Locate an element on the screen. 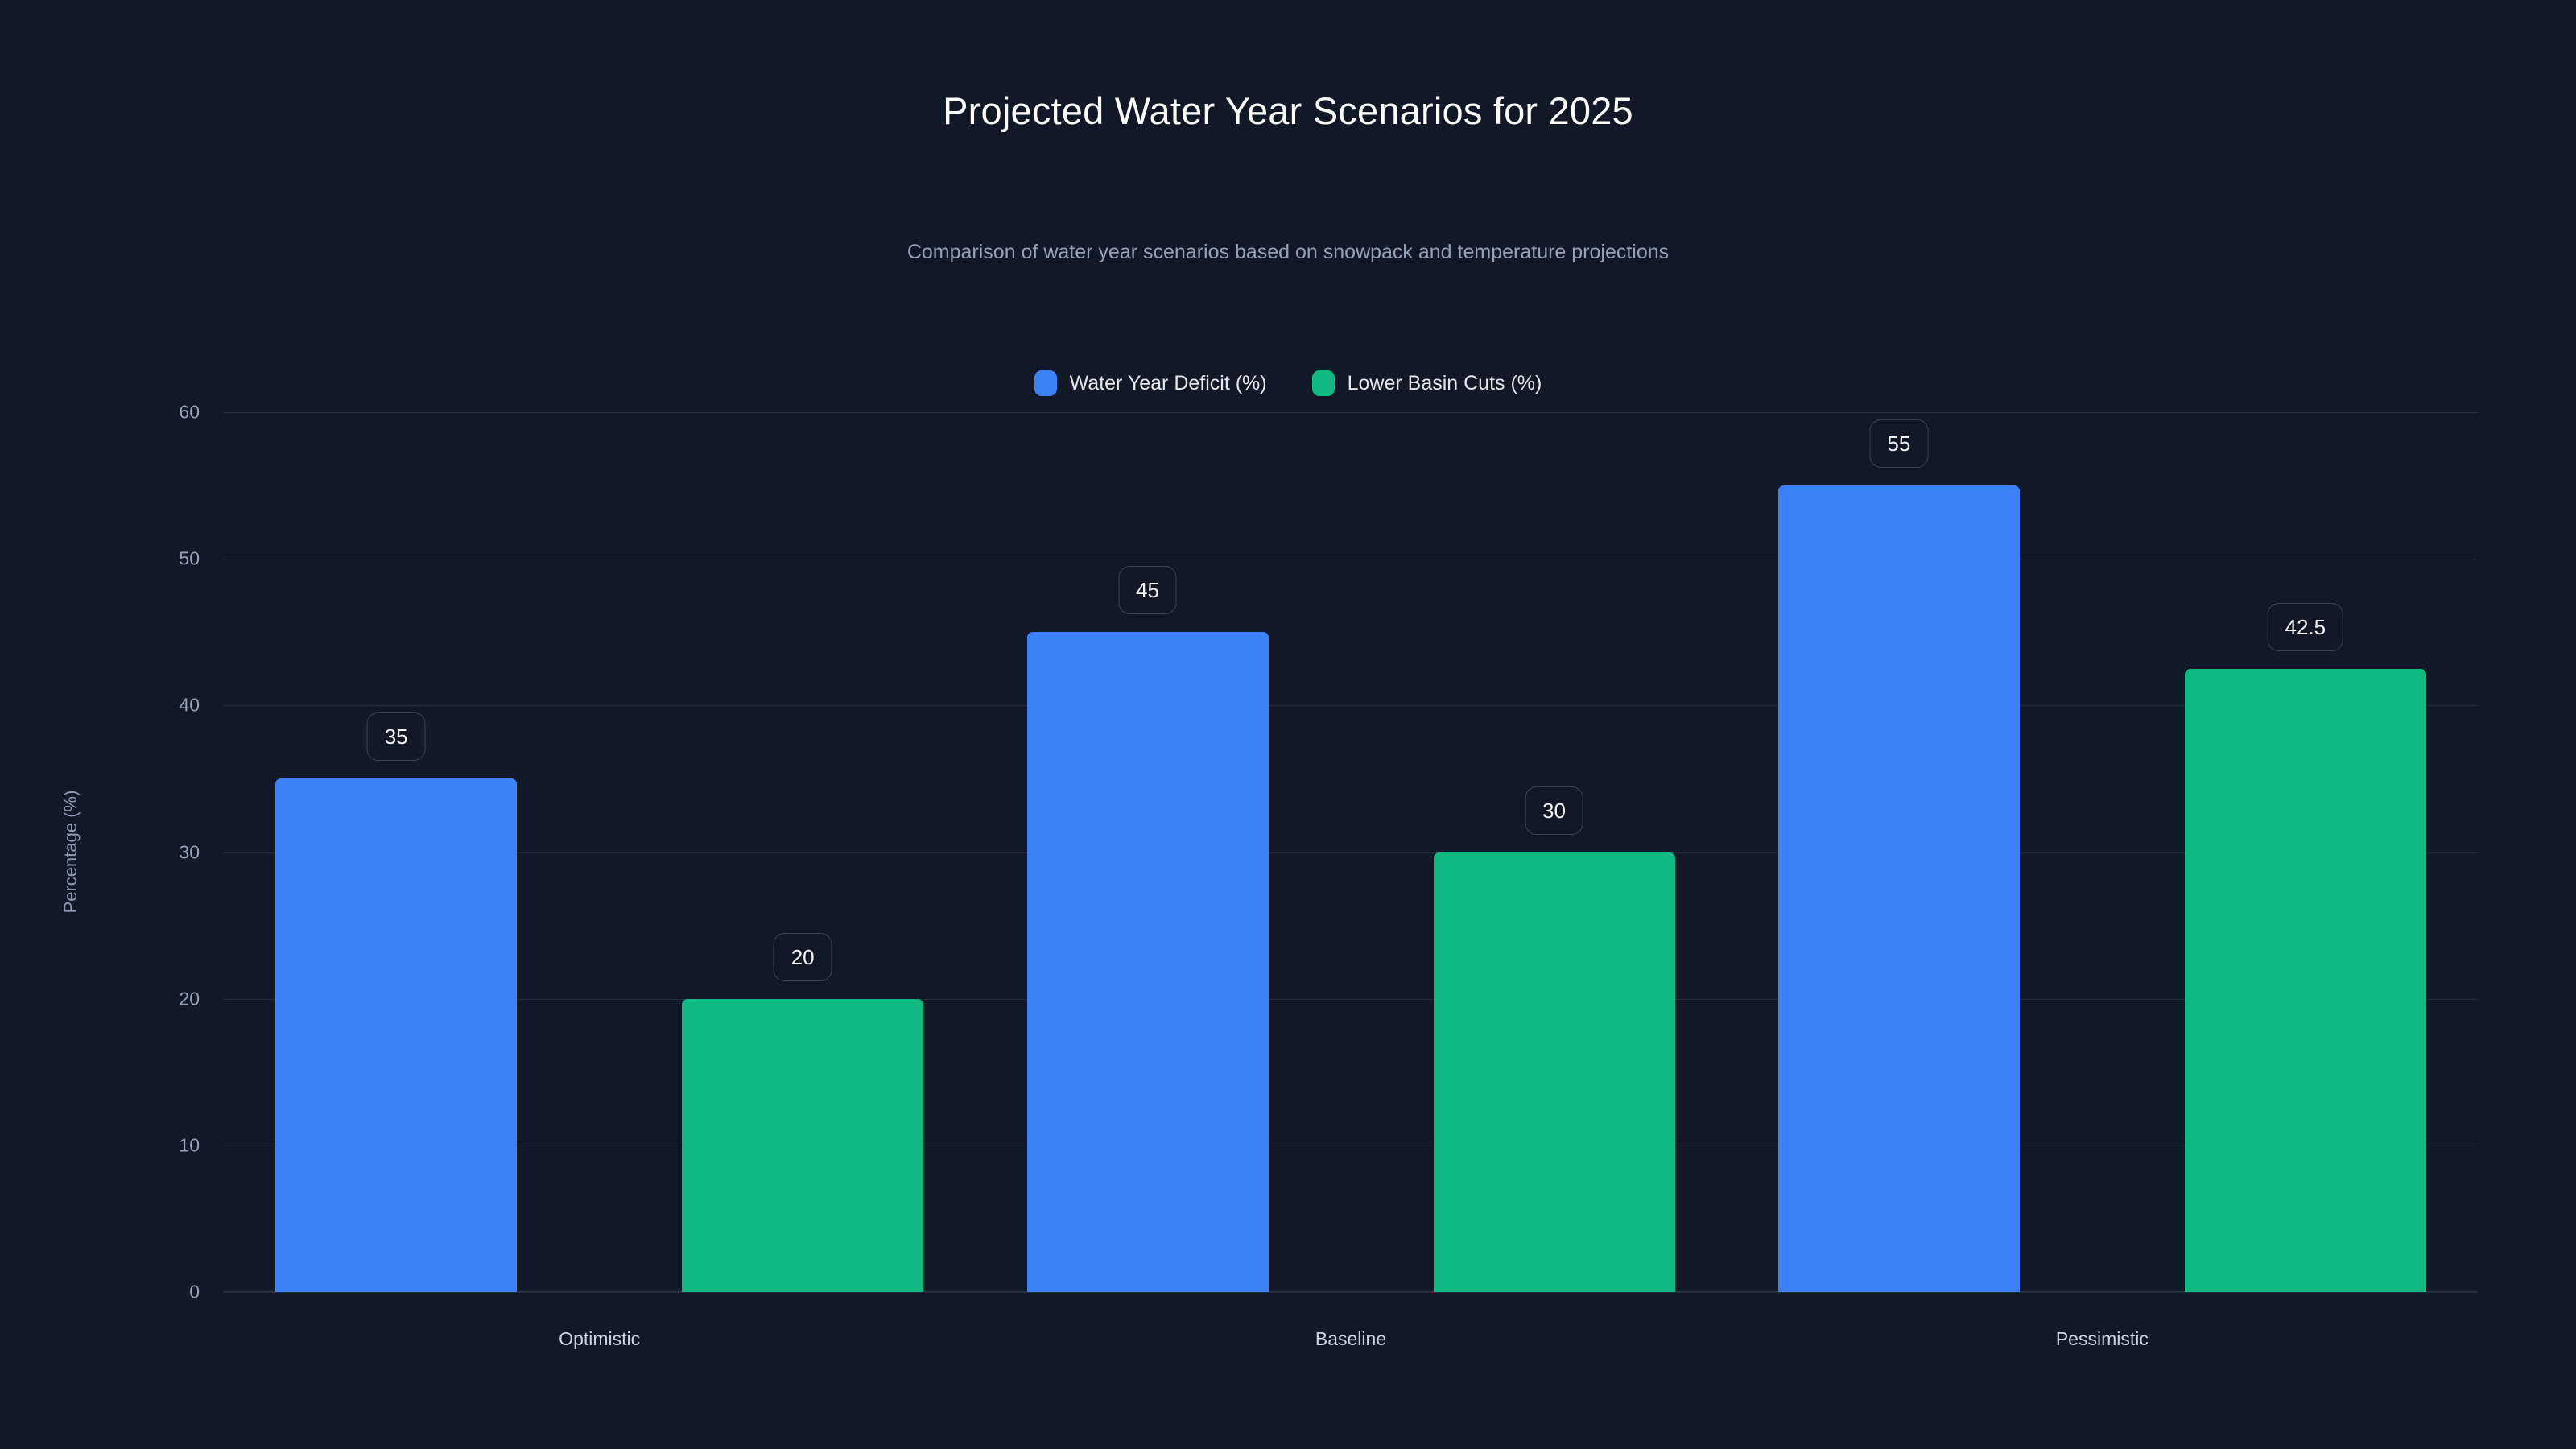 The image size is (2576, 1449). y-axis-tick-label: 10 is located at coordinates (189, 1145).